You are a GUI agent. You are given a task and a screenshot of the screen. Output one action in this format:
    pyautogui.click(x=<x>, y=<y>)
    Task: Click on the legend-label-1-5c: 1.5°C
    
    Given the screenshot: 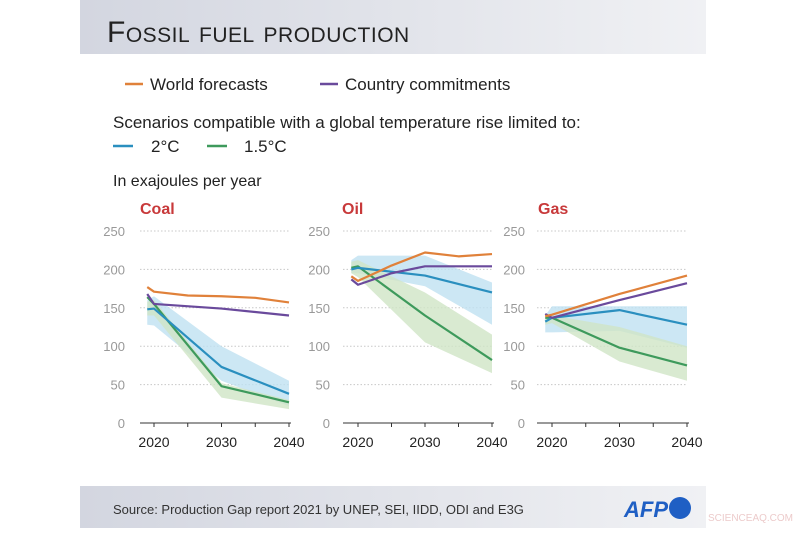 What is the action you would take?
    pyautogui.click(x=265, y=146)
    